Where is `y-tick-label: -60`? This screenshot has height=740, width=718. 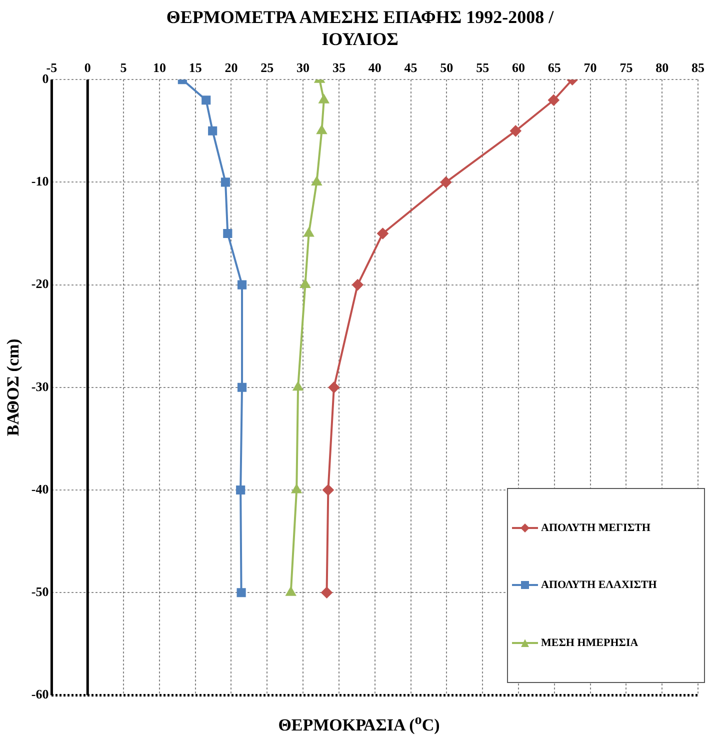
y-tick-label: -60 is located at coordinates (40, 694).